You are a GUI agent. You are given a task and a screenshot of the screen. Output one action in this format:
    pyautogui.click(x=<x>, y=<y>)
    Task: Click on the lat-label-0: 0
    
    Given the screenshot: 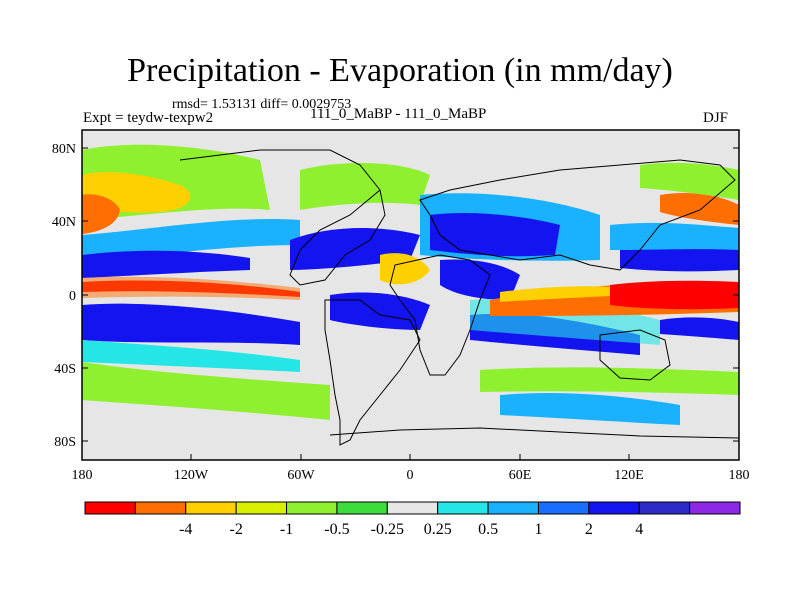 What is the action you would take?
    pyautogui.click(x=72, y=296)
    